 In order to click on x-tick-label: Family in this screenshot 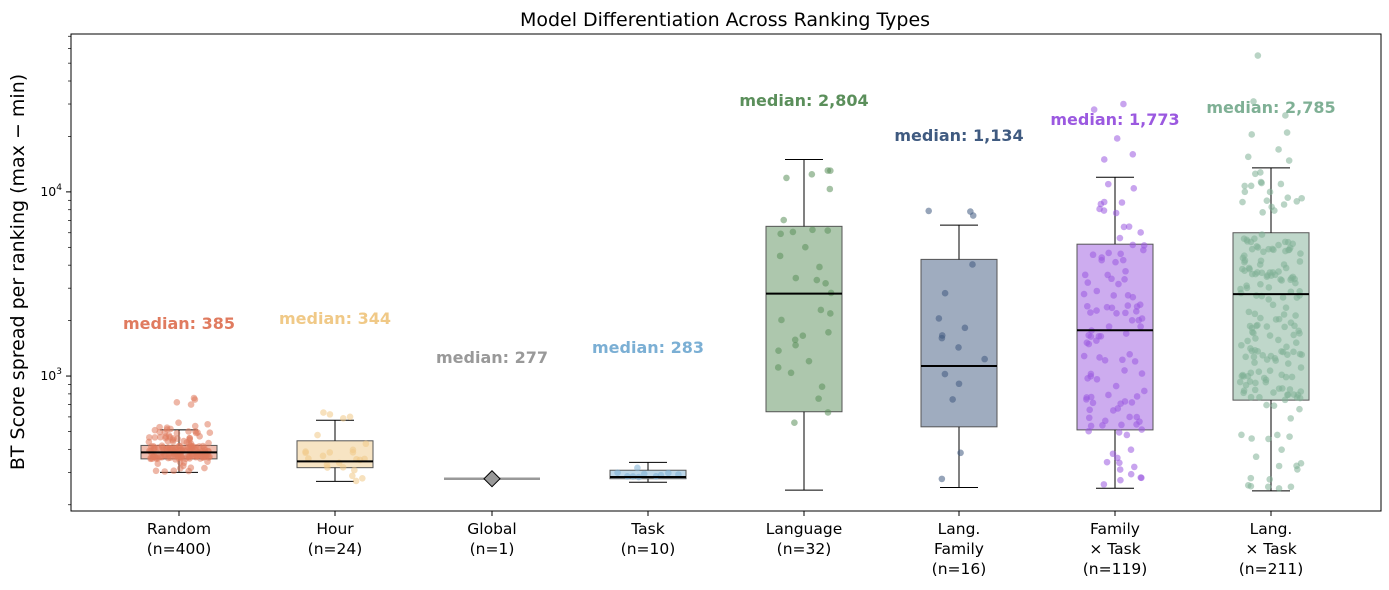, I will do `click(1115, 529)`.